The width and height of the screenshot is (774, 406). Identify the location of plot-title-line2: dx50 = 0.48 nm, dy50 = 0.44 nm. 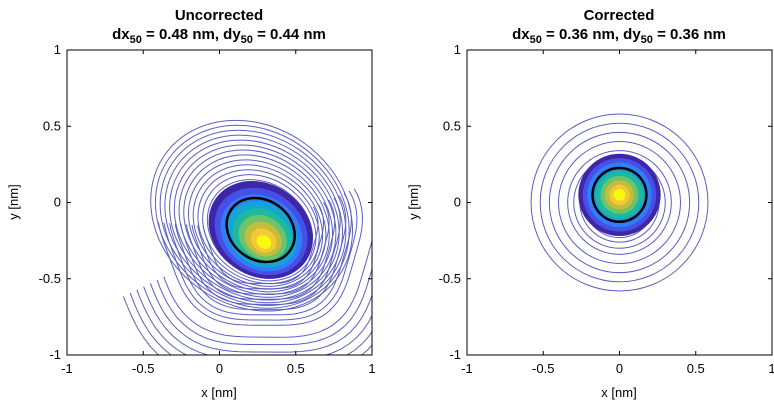
(219, 36).